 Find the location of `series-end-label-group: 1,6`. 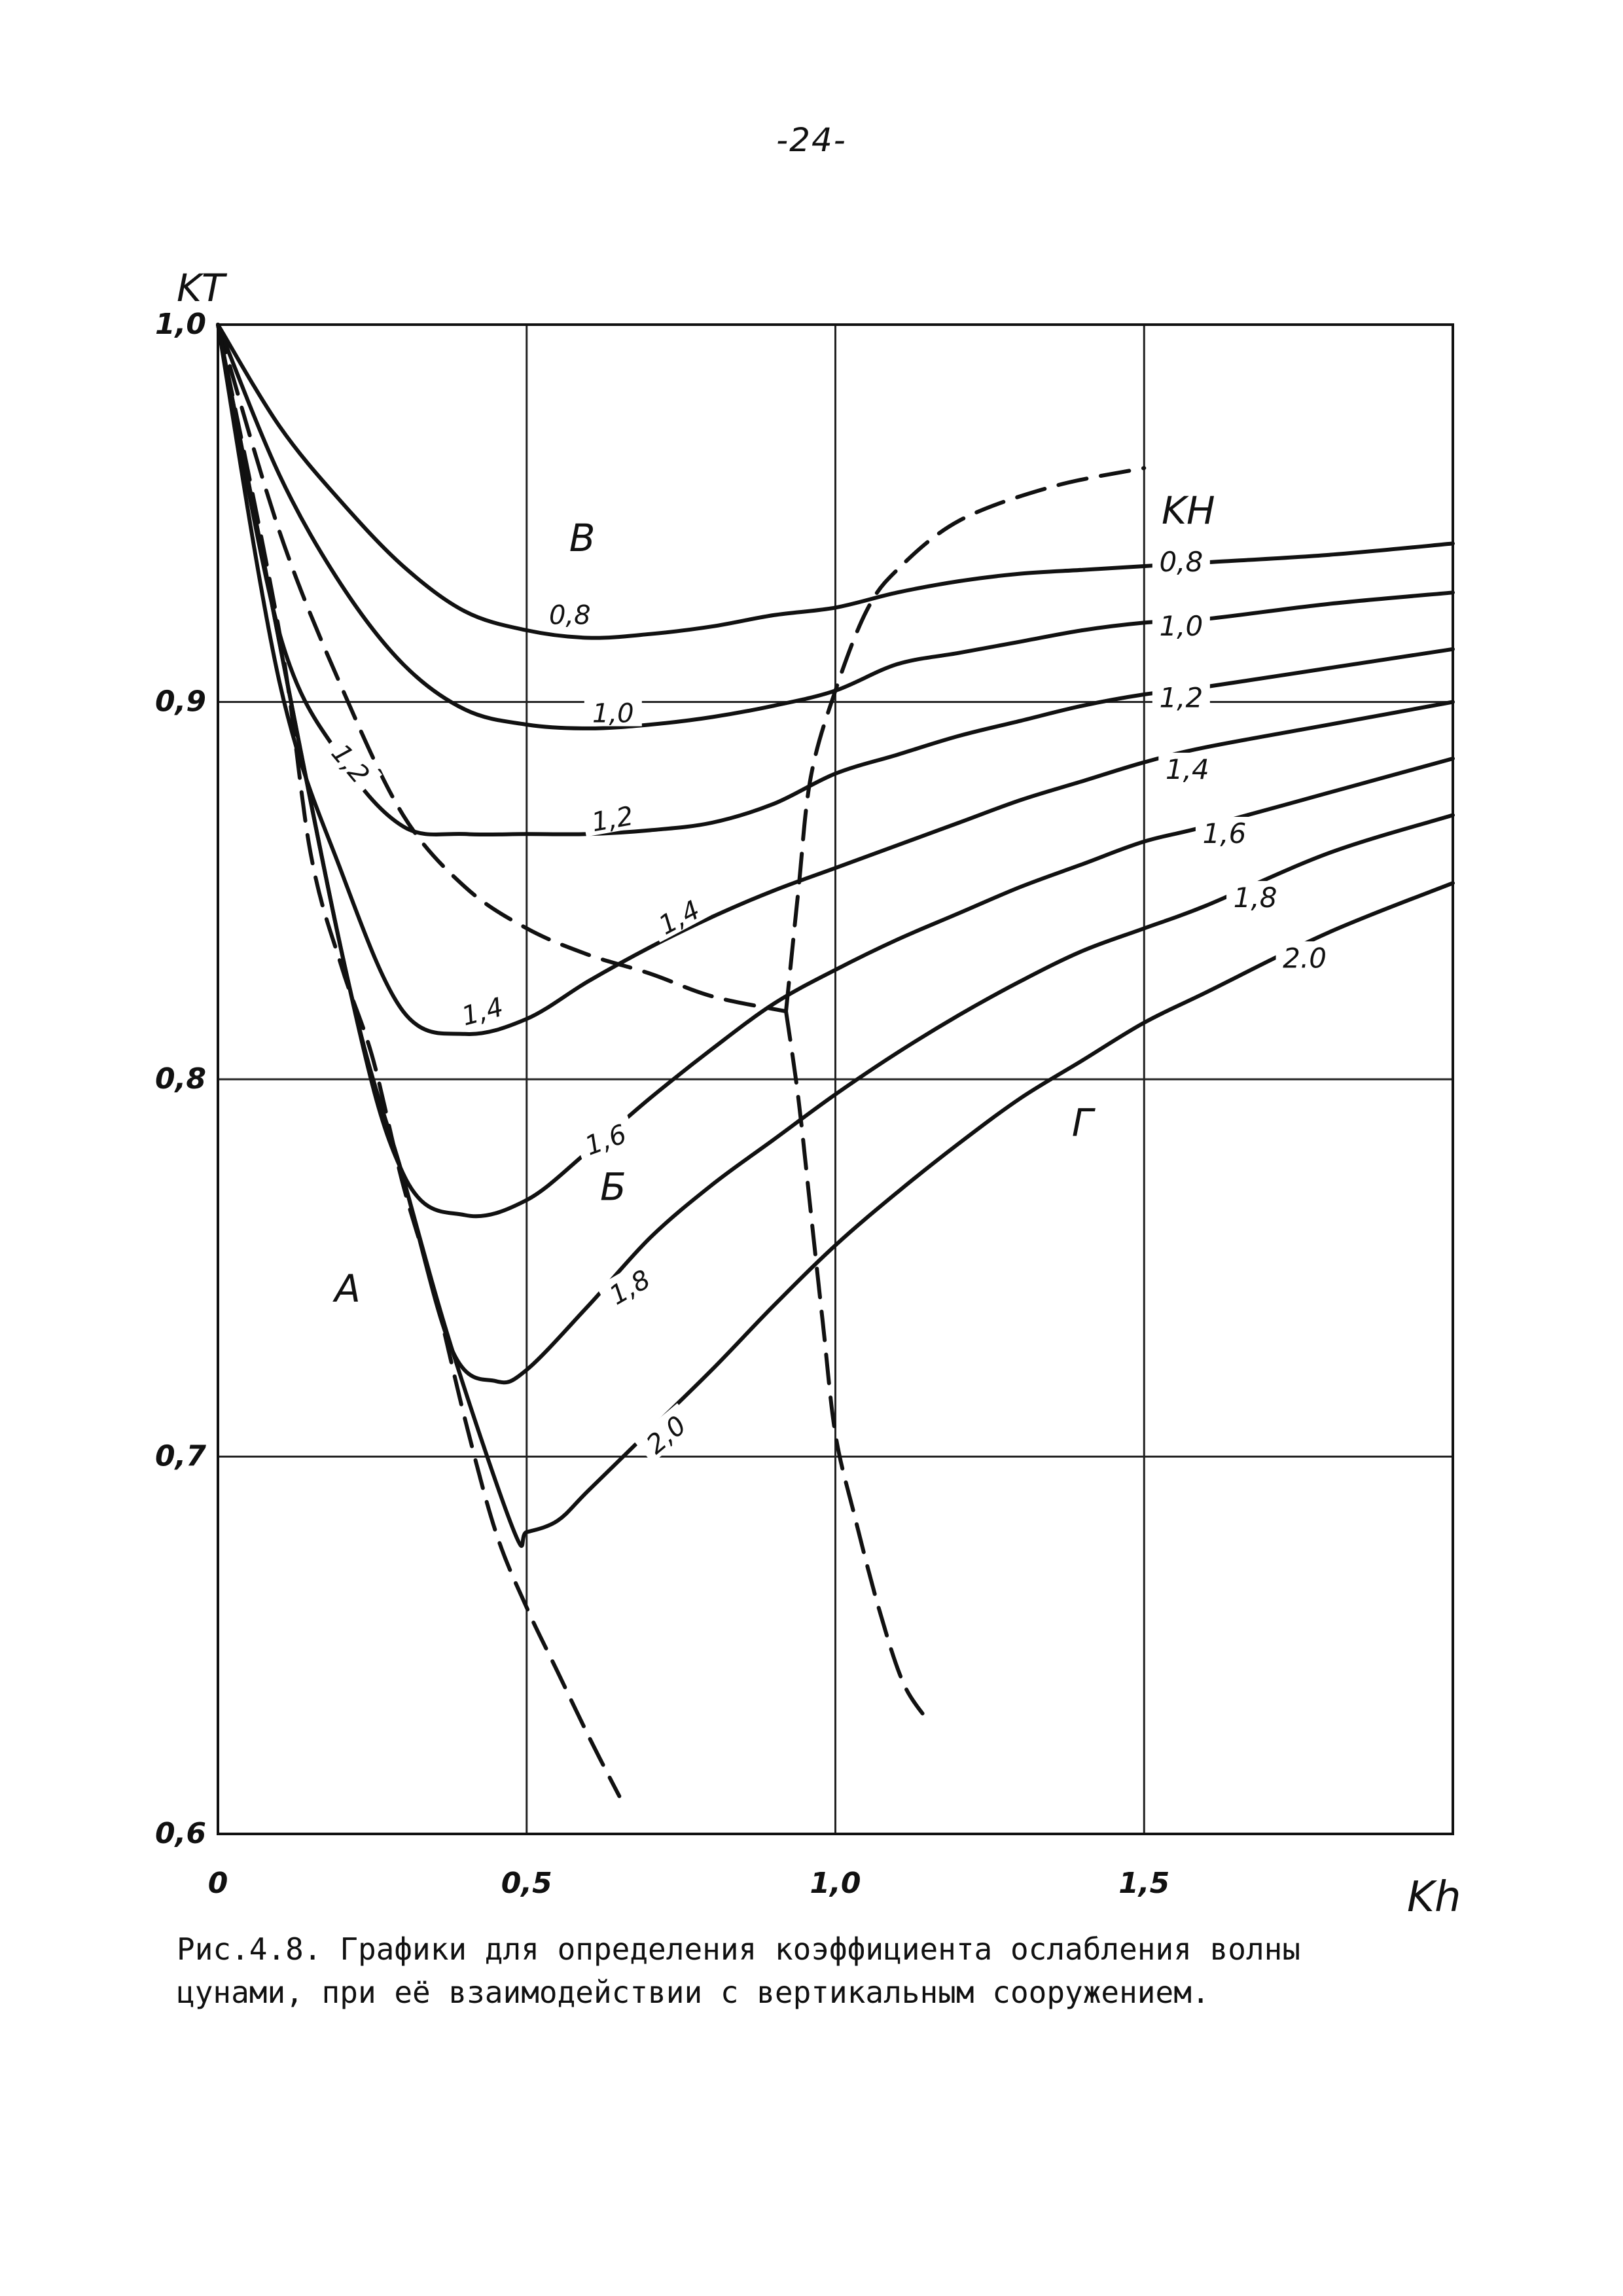

series-end-label-group: 1,6 is located at coordinates (1224, 833).